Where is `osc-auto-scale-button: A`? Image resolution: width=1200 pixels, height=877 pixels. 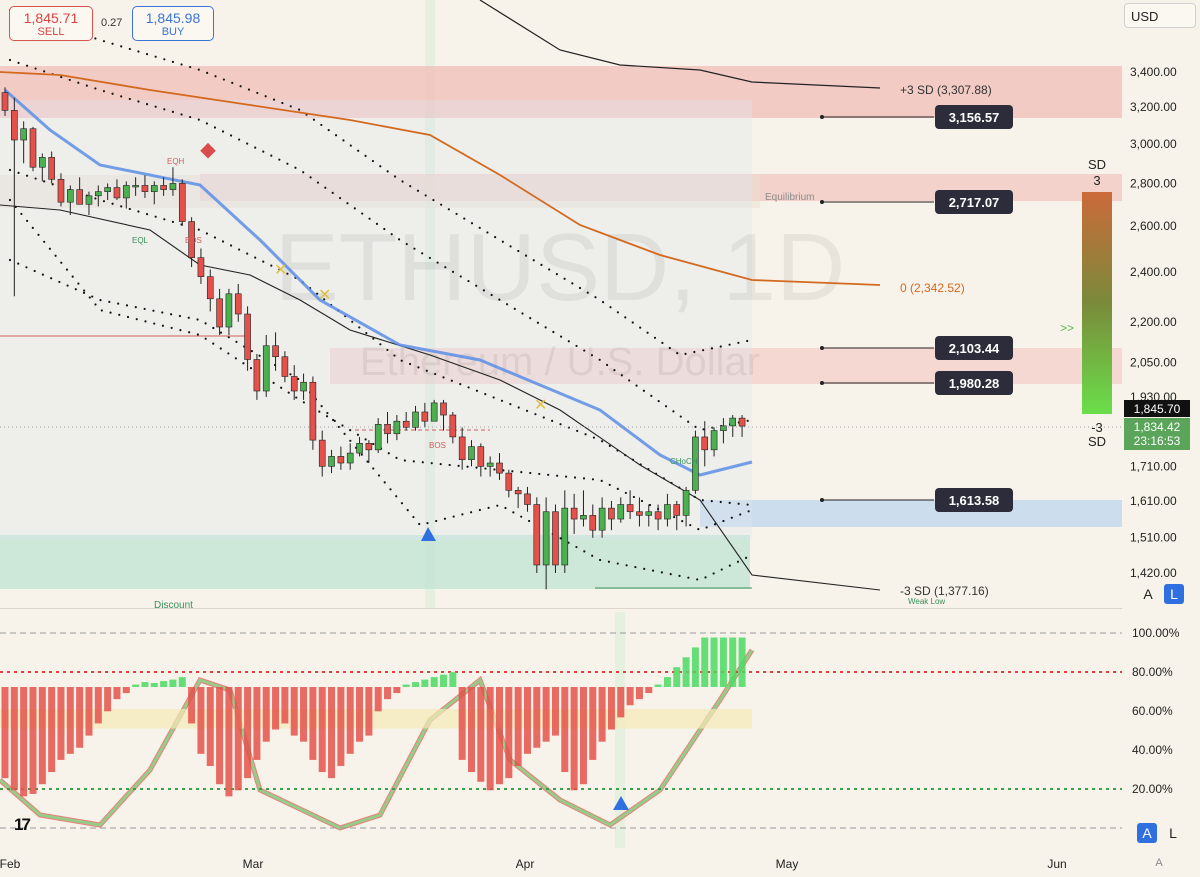 osc-auto-scale-button: A is located at coordinates (1147, 833).